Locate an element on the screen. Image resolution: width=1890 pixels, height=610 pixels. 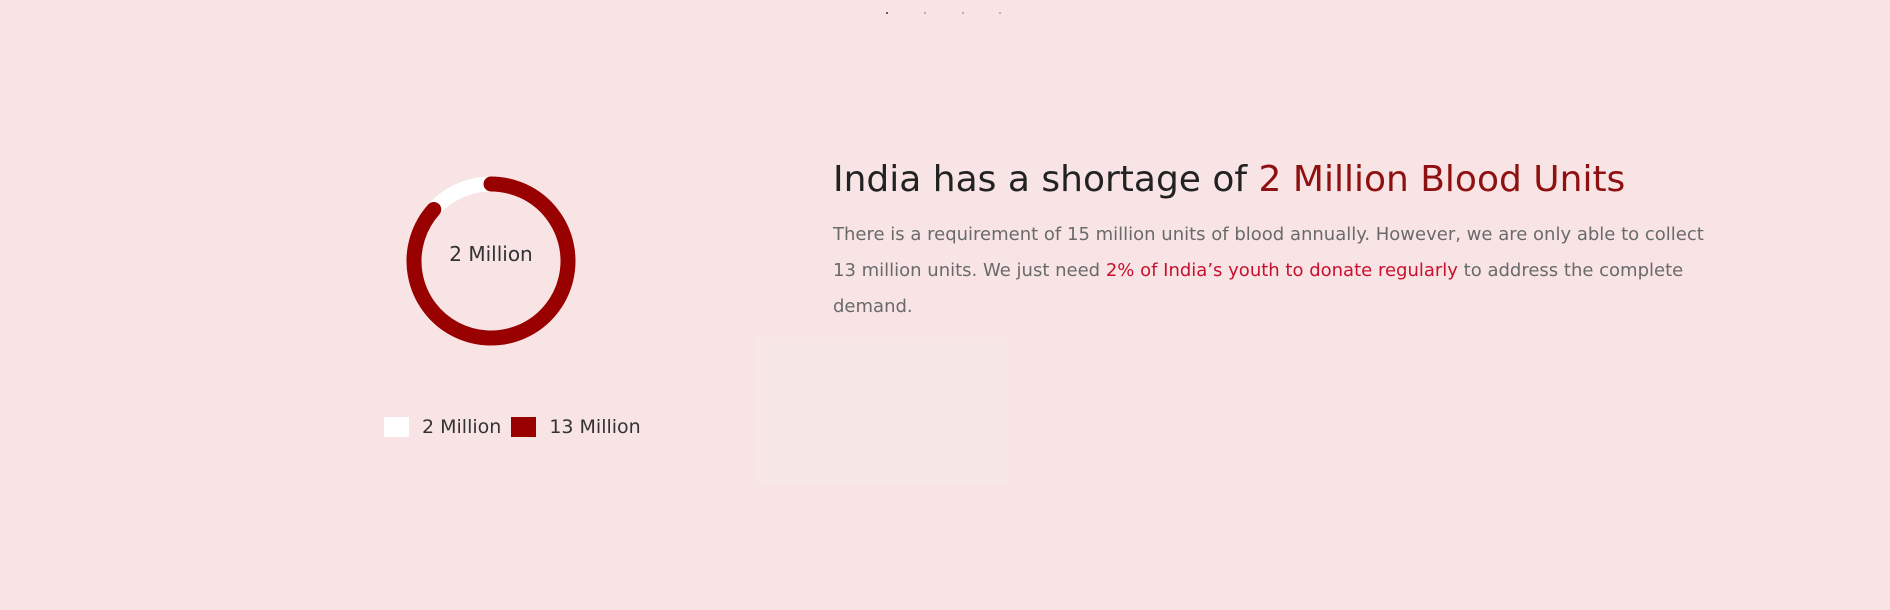
legend-swatch-white is located at coordinates (396, 427).